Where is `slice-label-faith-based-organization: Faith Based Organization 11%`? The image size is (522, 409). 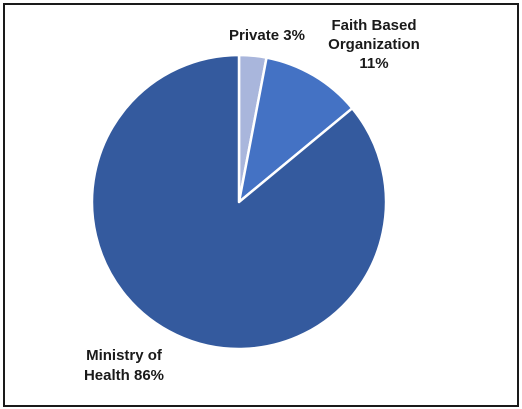 slice-label-faith-based-organization: Faith Based Organization 11% is located at coordinates (374, 44).